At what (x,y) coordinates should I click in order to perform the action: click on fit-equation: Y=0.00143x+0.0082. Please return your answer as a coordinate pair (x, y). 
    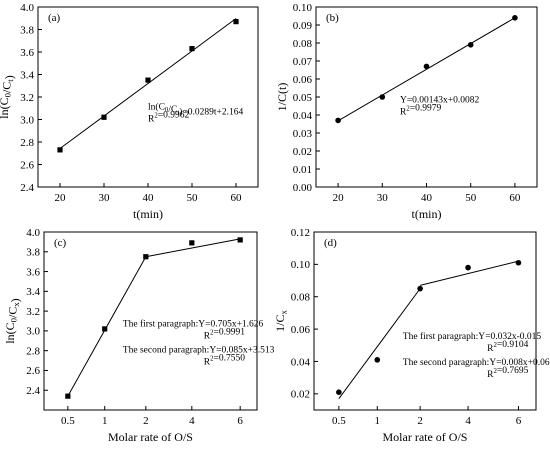
    Looking at the image, I should click on (440, 100).